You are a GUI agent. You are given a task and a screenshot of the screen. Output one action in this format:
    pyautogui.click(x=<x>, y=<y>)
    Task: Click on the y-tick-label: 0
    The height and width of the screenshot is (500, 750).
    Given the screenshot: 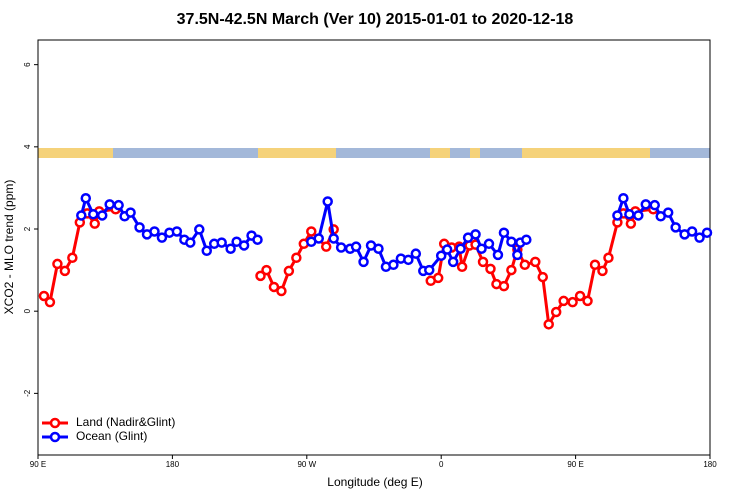 What is the action you would take?
    pyautogui.click(x=27, y=310)
    